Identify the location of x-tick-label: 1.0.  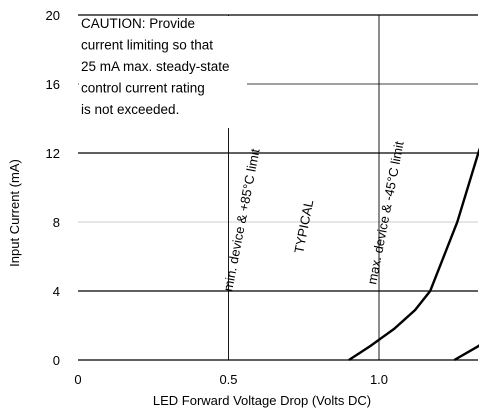
(379, 379).